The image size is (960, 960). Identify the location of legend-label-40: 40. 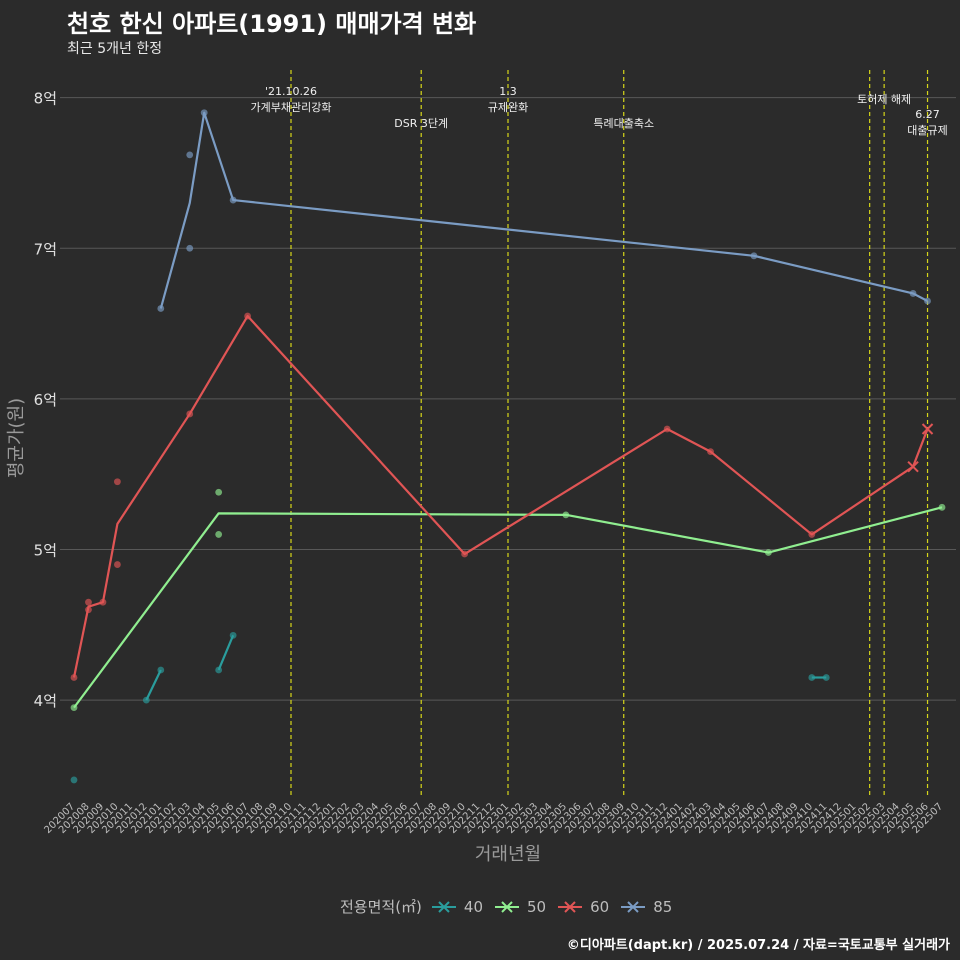
(473, 906).